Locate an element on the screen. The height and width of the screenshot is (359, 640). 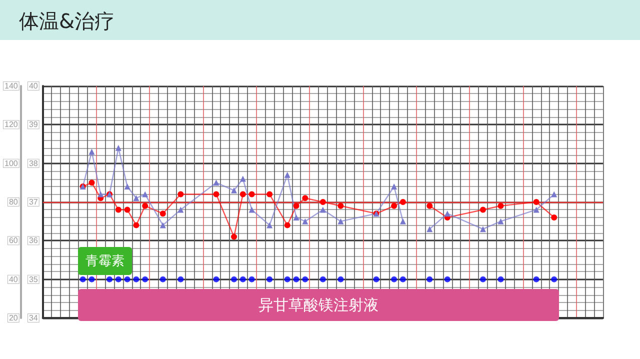
y2-tick-label: 120 is located at coordinates (11, 125).